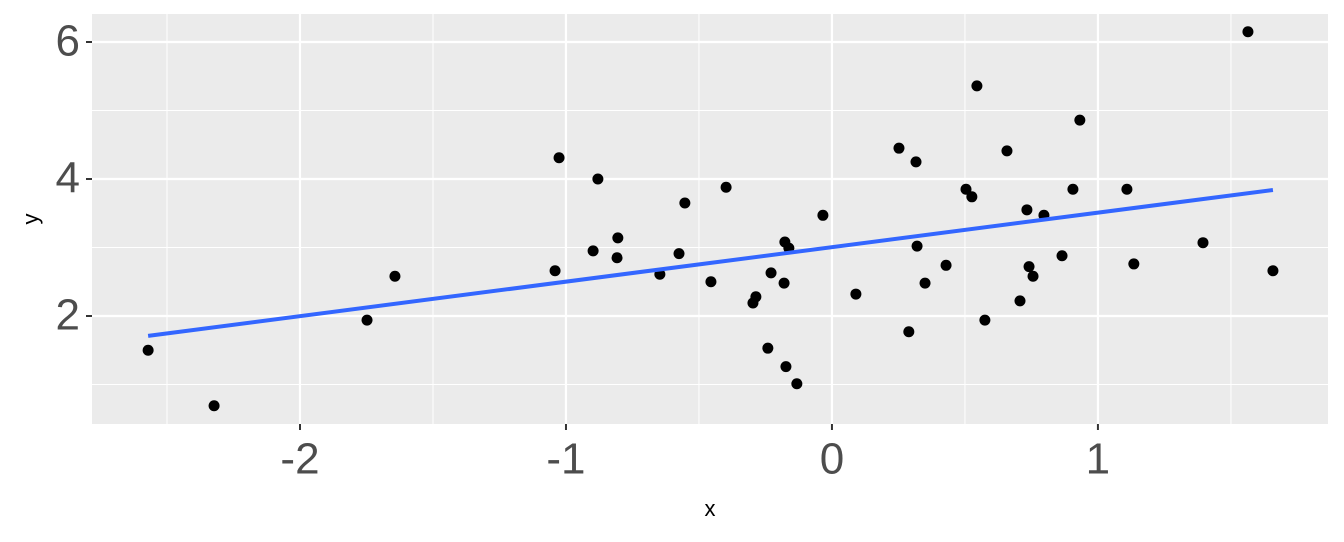 The height and width of the screenshot is (542, 1344). I want to click on y-tick-label: 2, so click(68, 315).